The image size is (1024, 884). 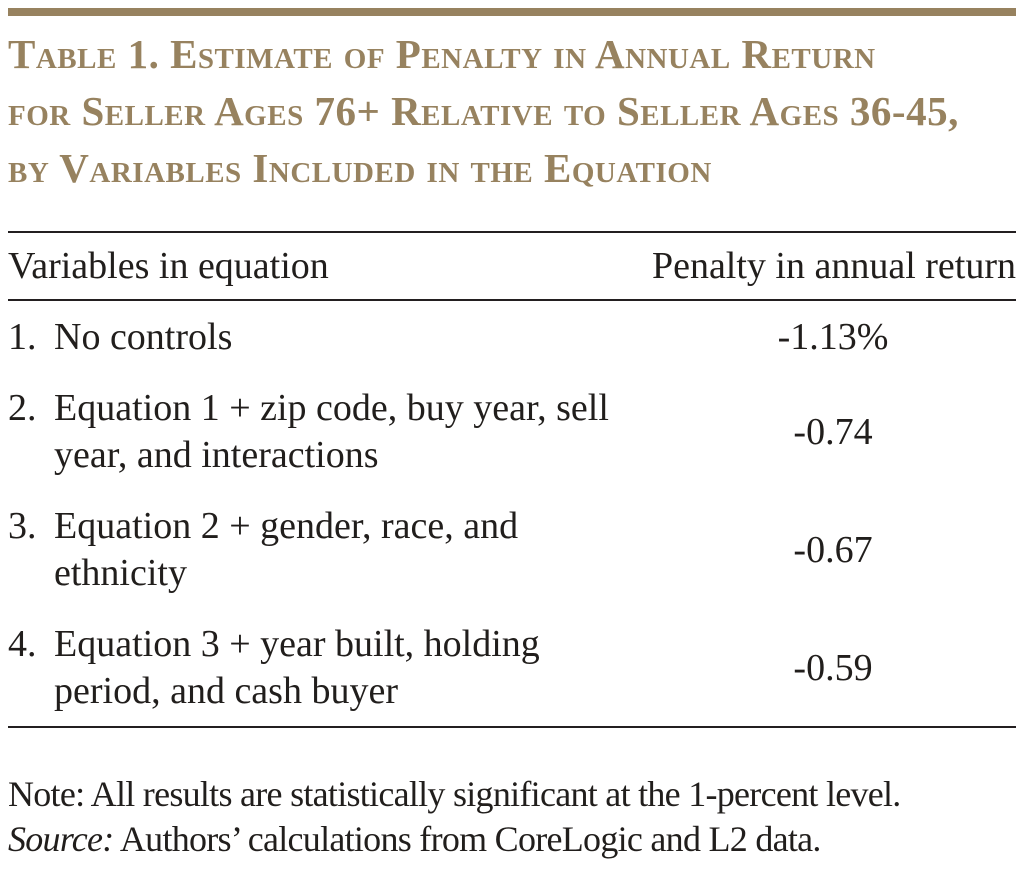 What do you see at coordinates (833, 266) in the screenshot?
I see `column-header-penalty: Penalty in annual return` at bounding box center [833, 266].